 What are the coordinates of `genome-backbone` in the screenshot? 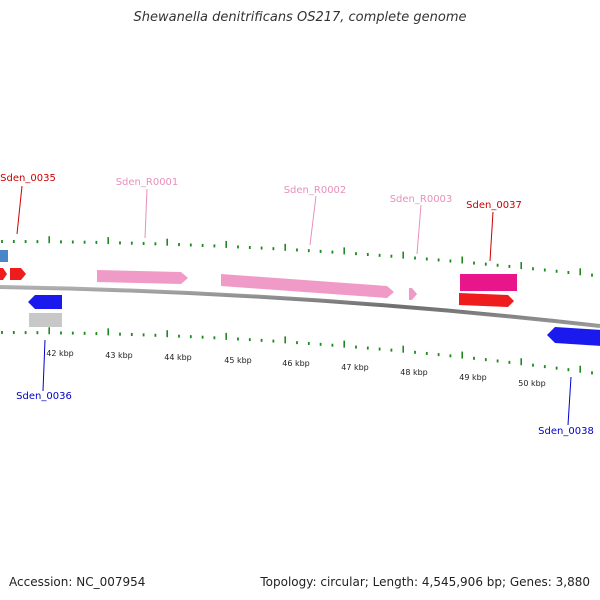 It's located at (300, 306).